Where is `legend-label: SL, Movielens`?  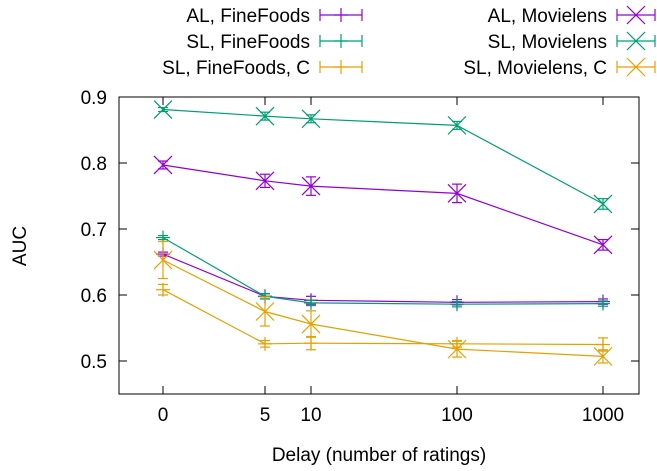 legend-label: SL, Movielens is located at coordinates (547, 42).